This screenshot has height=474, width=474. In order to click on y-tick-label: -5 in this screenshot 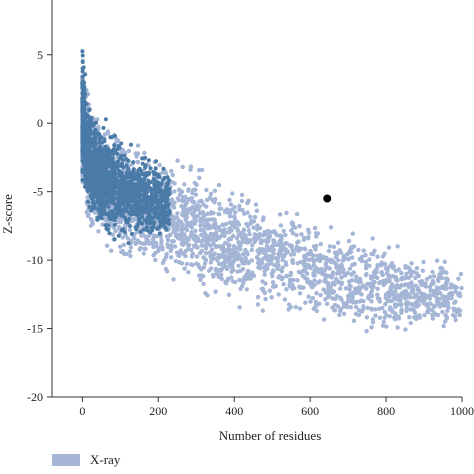, I will do `click(38, 192)`.